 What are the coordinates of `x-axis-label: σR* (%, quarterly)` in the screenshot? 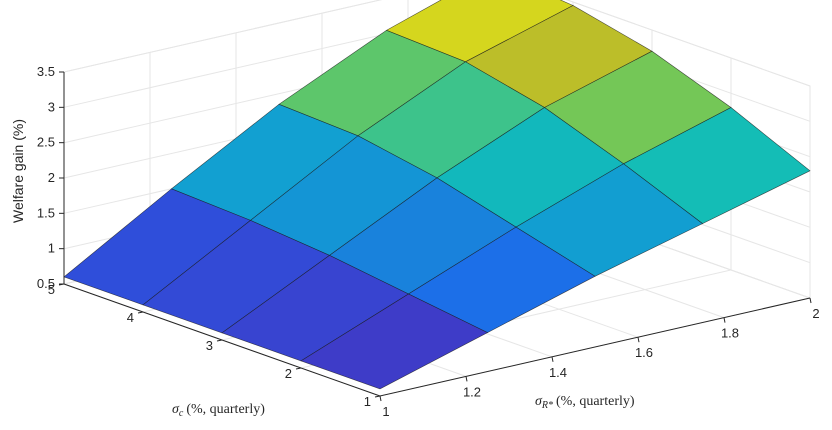 It's located at (585, 402).